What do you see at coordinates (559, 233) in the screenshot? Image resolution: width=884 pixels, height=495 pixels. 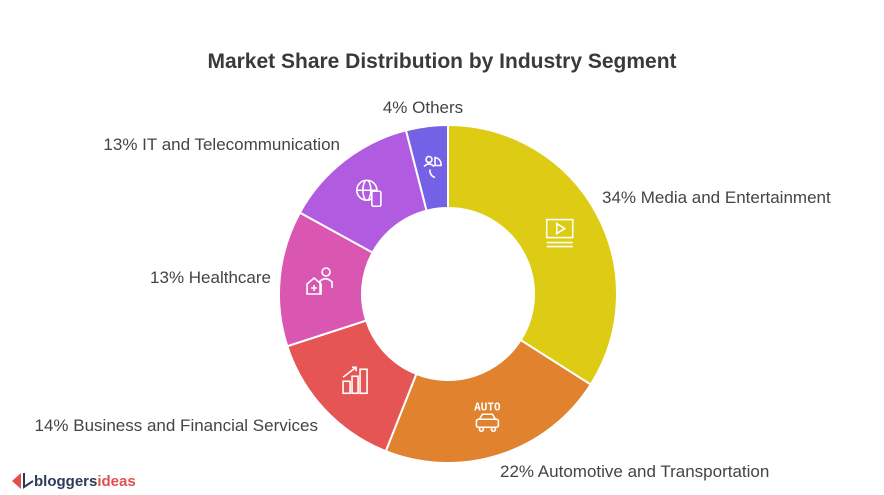 I see `film-icon` at bounding box center [559, 233].